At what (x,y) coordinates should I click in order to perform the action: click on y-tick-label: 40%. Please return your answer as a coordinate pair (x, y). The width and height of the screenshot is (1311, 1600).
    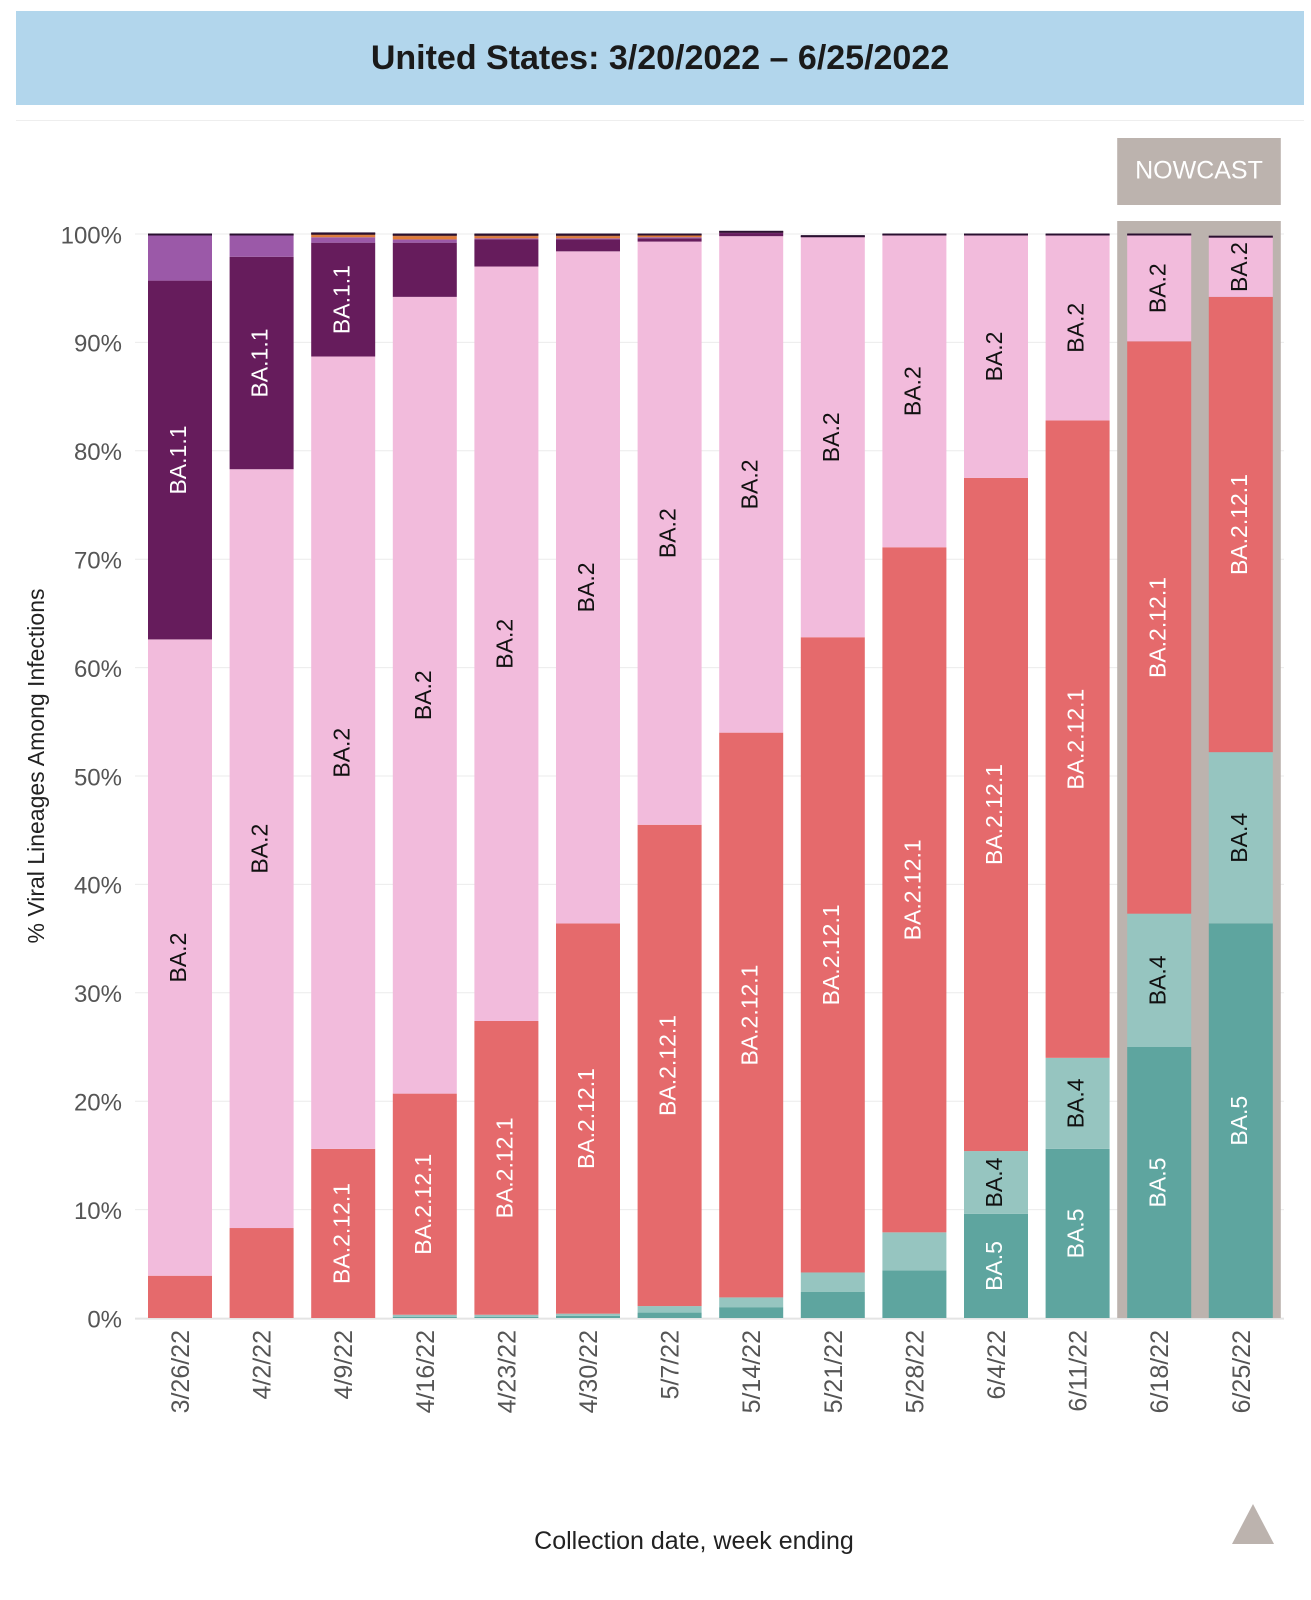
    Looking at the image, I should click on (98, 886).